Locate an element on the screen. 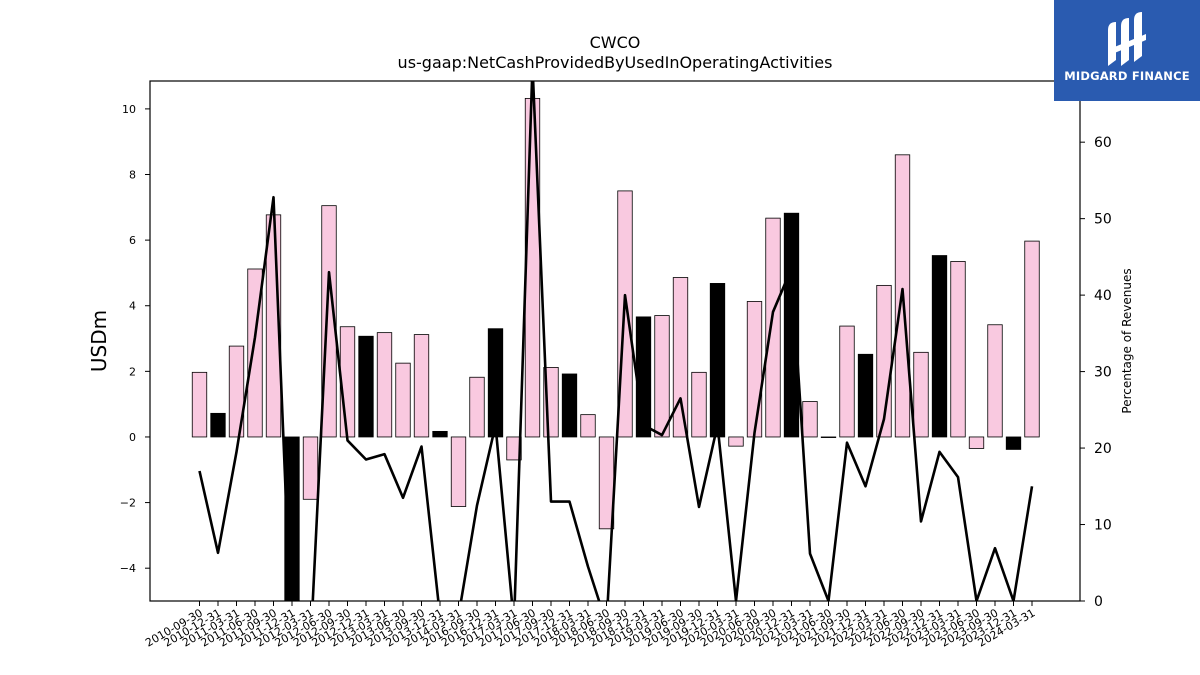  y-axis-left: −4 −2 0 2 4 6 8 10 is located at coordinates (135, 339).